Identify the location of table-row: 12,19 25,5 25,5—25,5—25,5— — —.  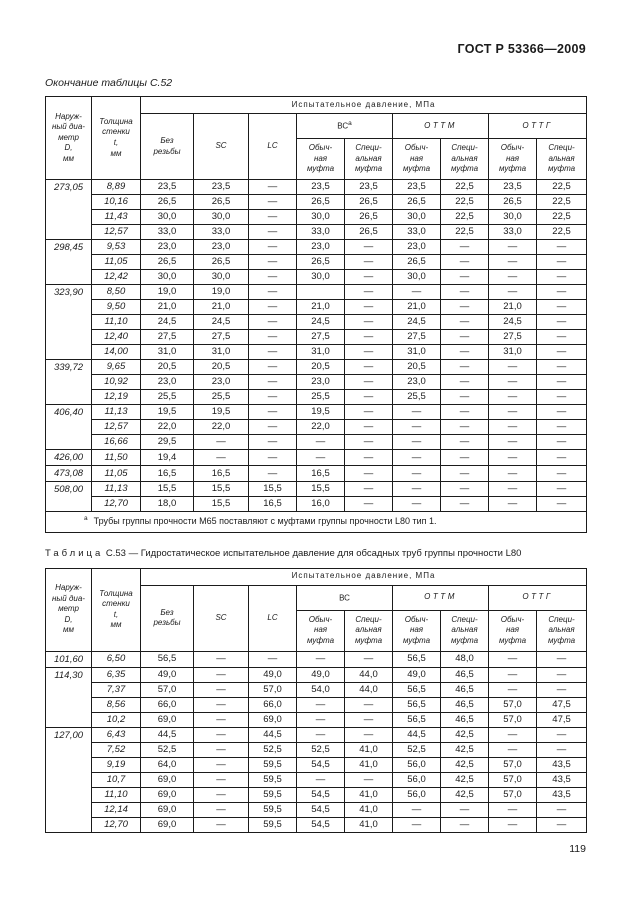
(317, 397).